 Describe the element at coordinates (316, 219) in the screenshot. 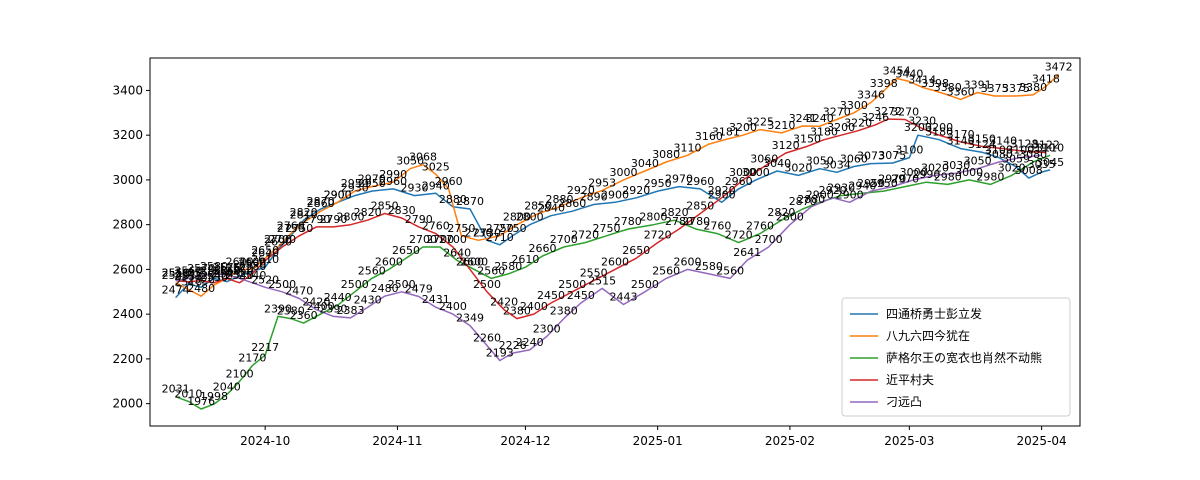

I see `data-point-label: 2790` at that location.